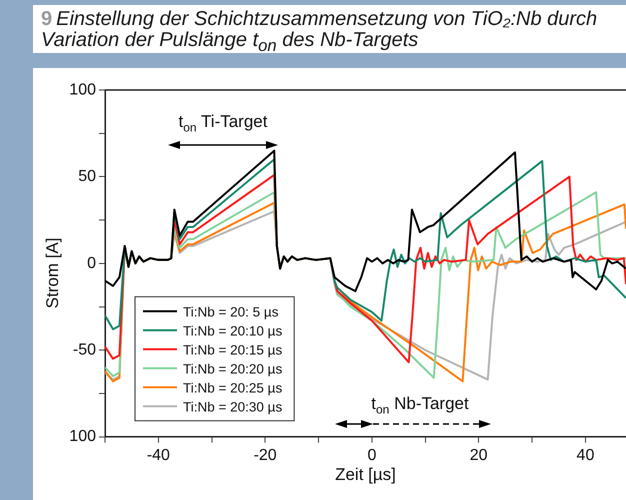 Image resolution: width=626 pixels, height=500 pixels. What do you see at coordinates (265, 455) in the screenshot?
I see `x-tick-label: -20` at bounding box center [265, 455].